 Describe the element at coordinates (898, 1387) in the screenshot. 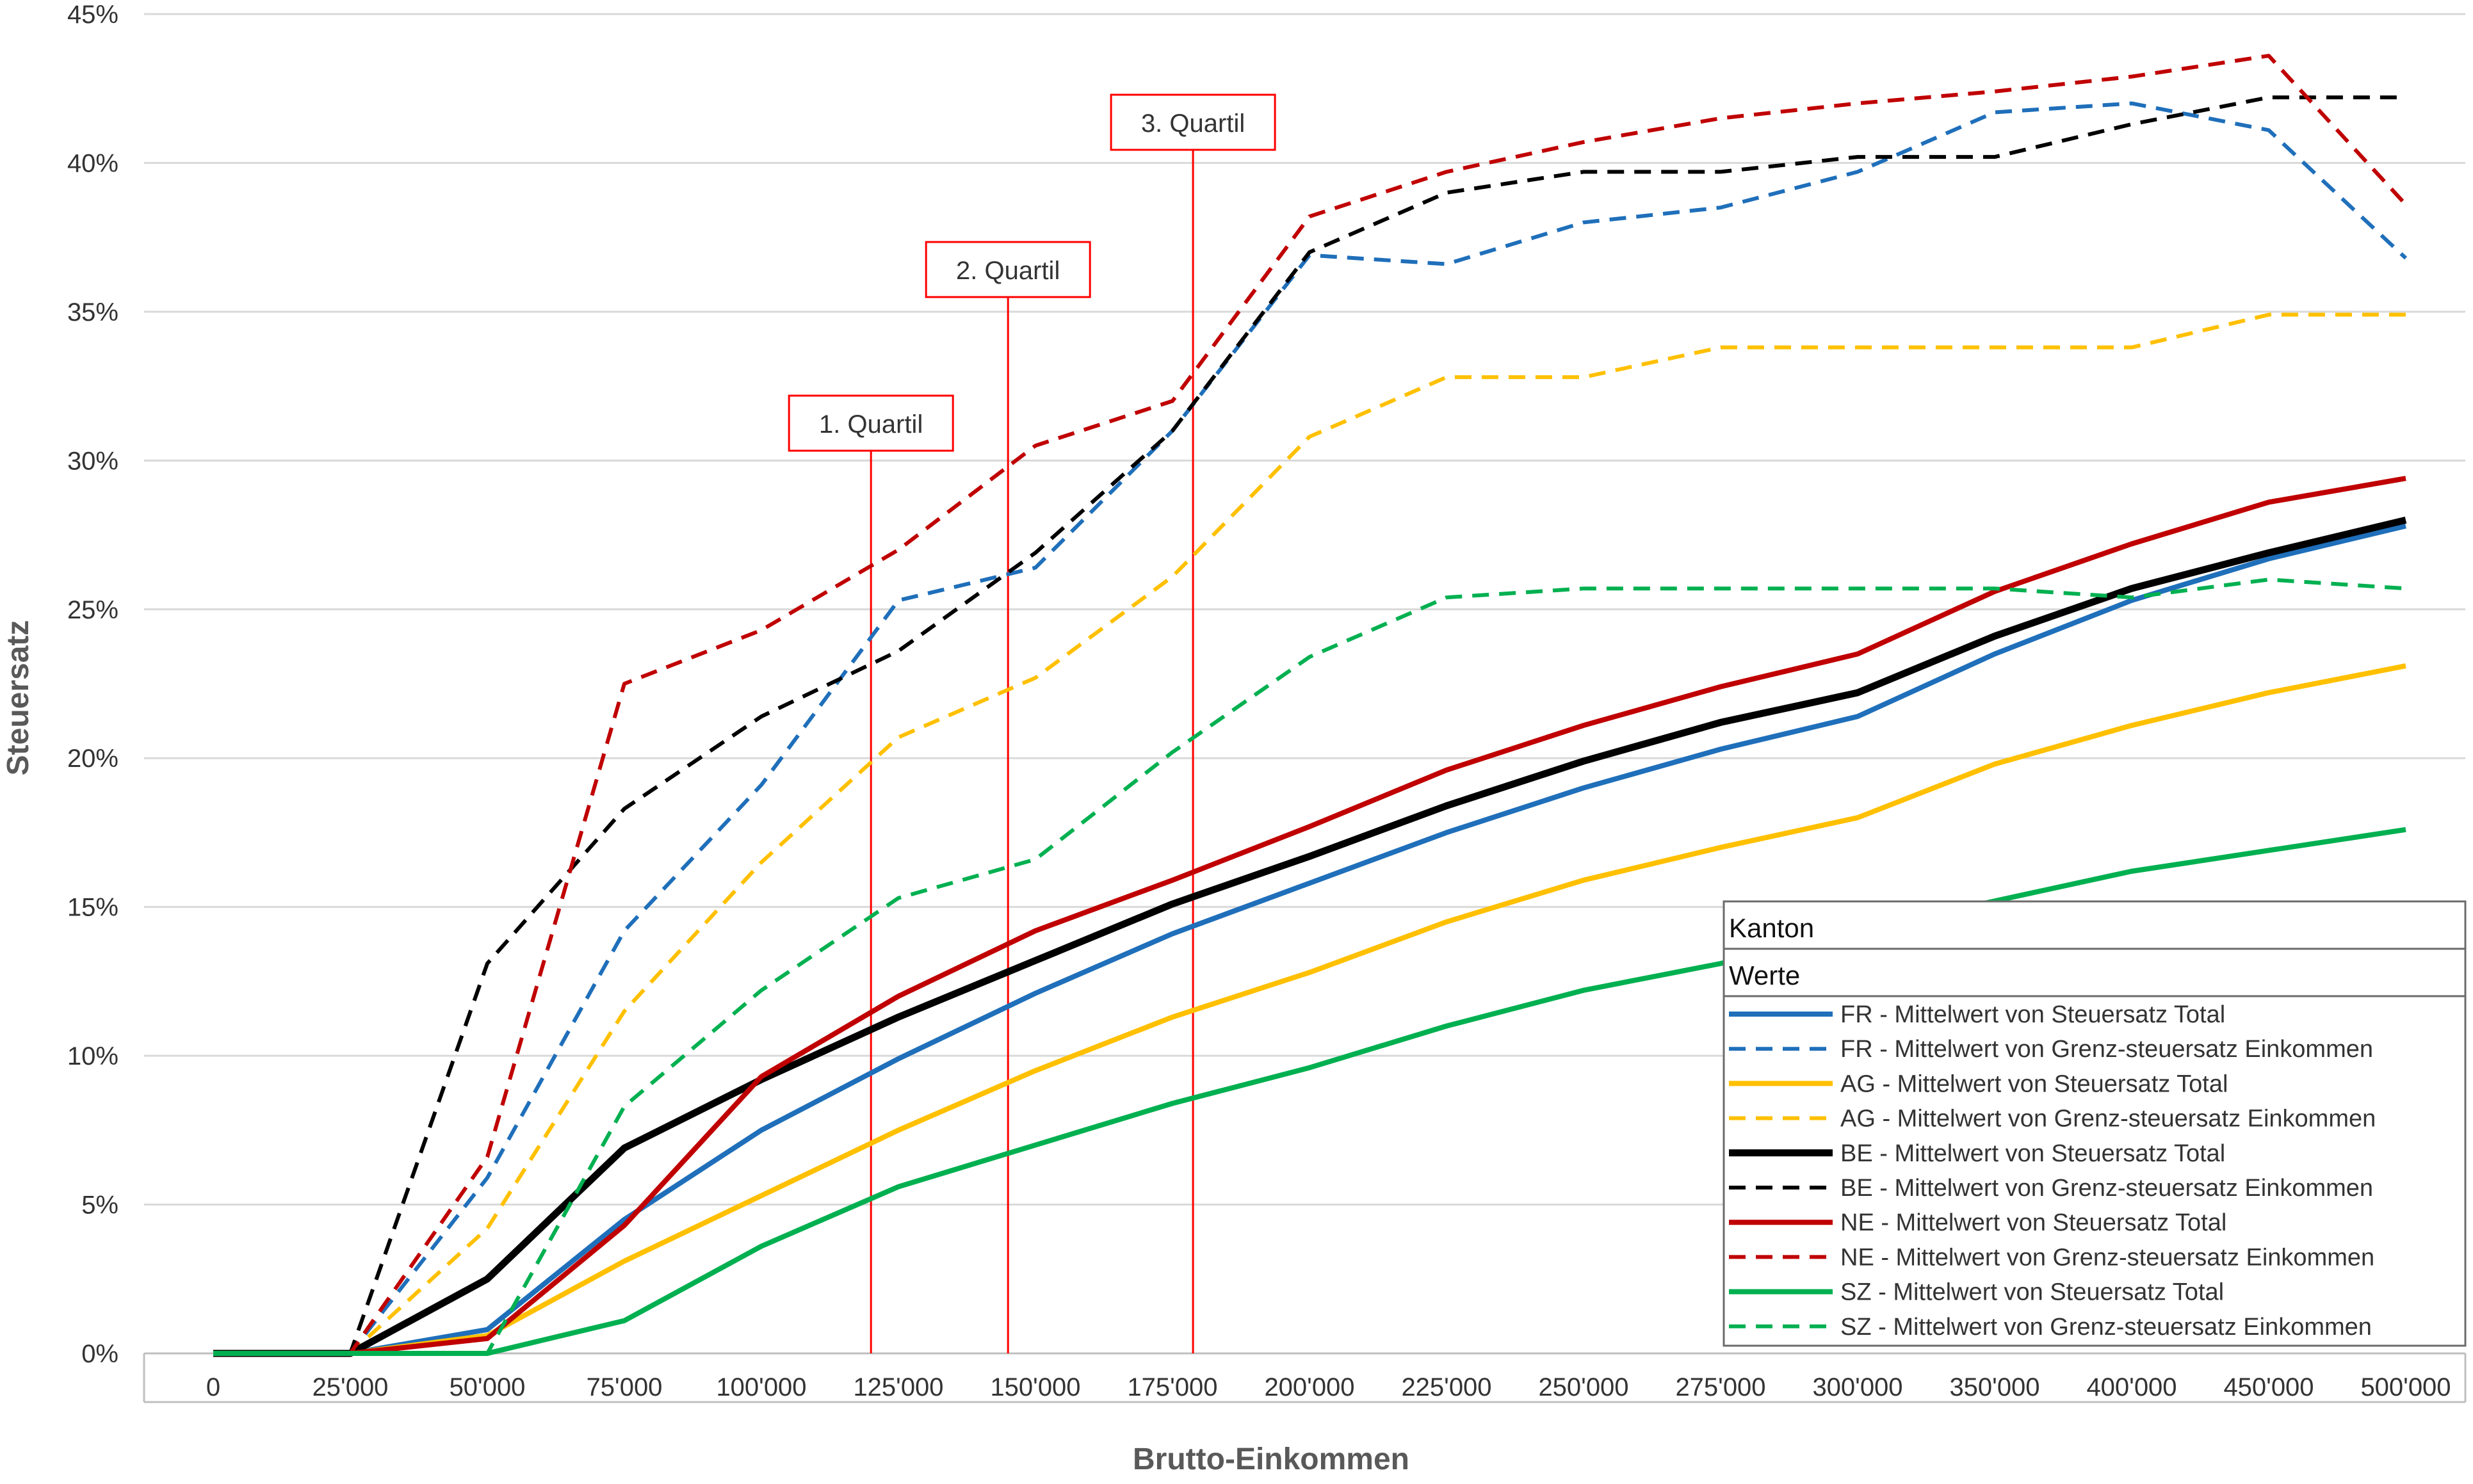

I see `x-tick-label: 125'000` at that location.